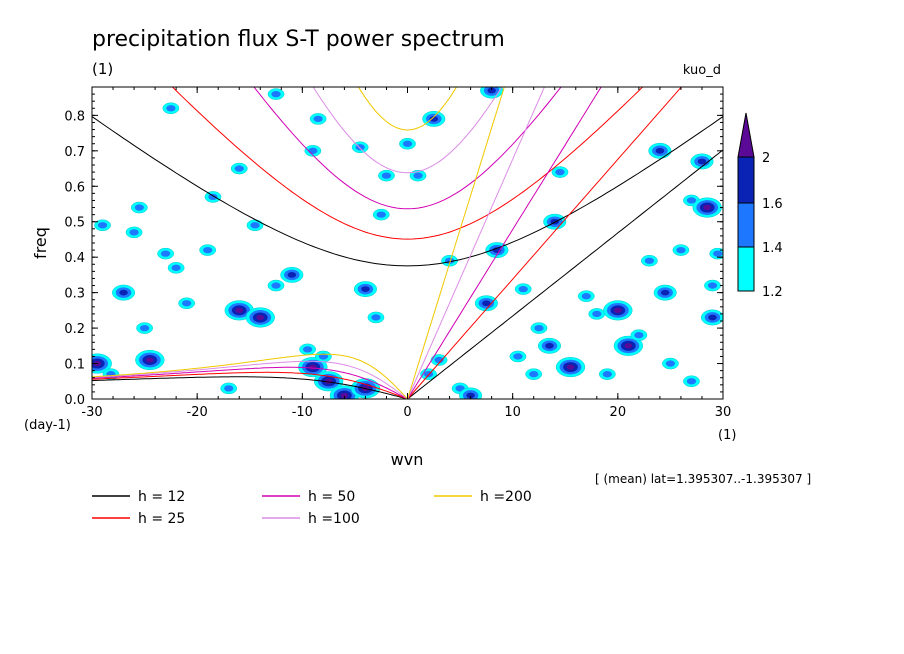 This screenshot has width=904, height=654. I want to click on legend-label: h = 50, so click(331, 497).